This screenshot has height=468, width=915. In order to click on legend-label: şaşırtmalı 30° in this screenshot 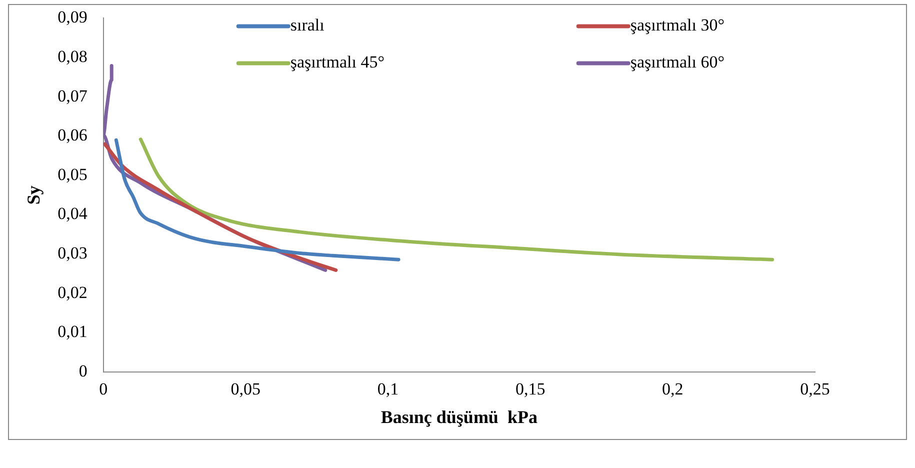, I will do `click(677, 25)`.